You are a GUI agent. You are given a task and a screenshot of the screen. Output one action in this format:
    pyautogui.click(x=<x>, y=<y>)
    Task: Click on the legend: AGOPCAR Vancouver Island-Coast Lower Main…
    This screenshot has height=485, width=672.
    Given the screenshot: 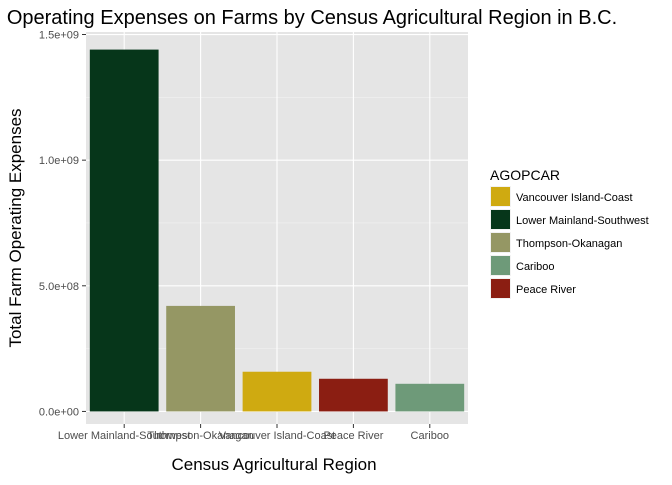 What is the action you would take?
    pyautogui.click(x=569, y=233)
    